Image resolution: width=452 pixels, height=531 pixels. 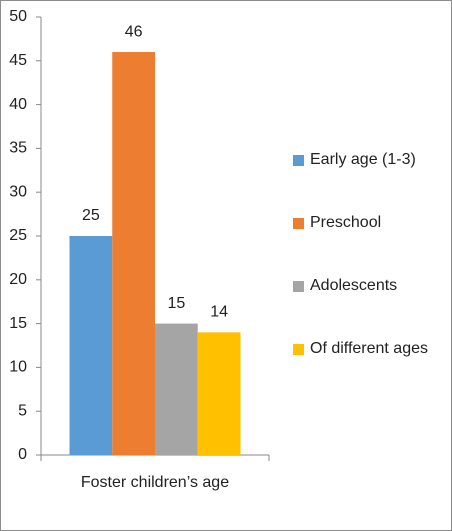 What do you see at coordinates (354, 285) in the screenshot?
I see `legend-label: Adolescents` at bounding box center [354, 285].